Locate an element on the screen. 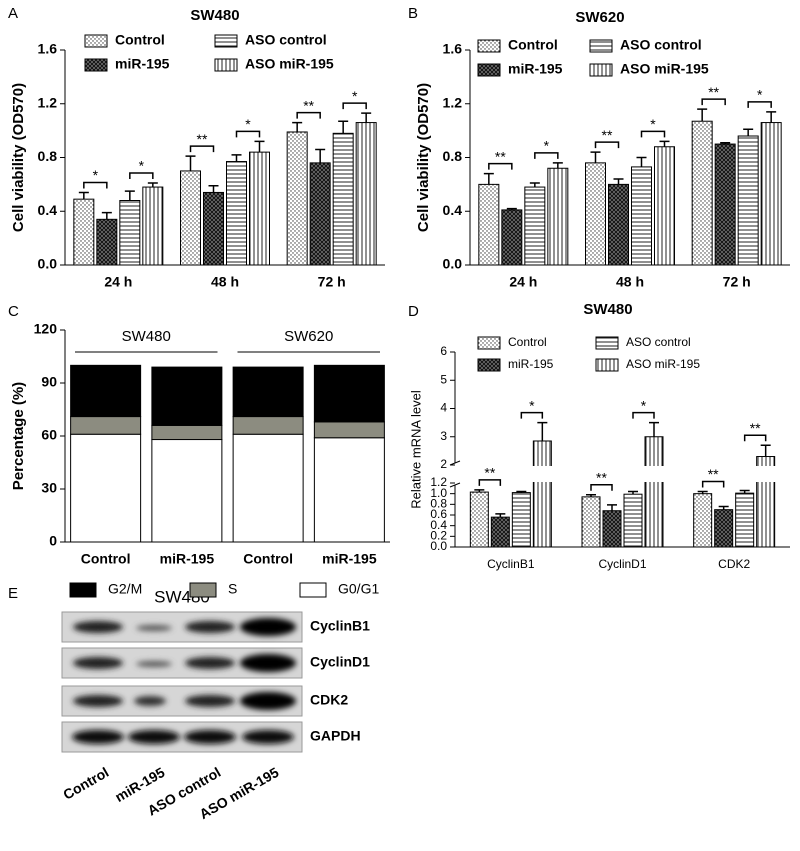  blot-row-label: CyclinB1 is located at coordinates (340, 626).